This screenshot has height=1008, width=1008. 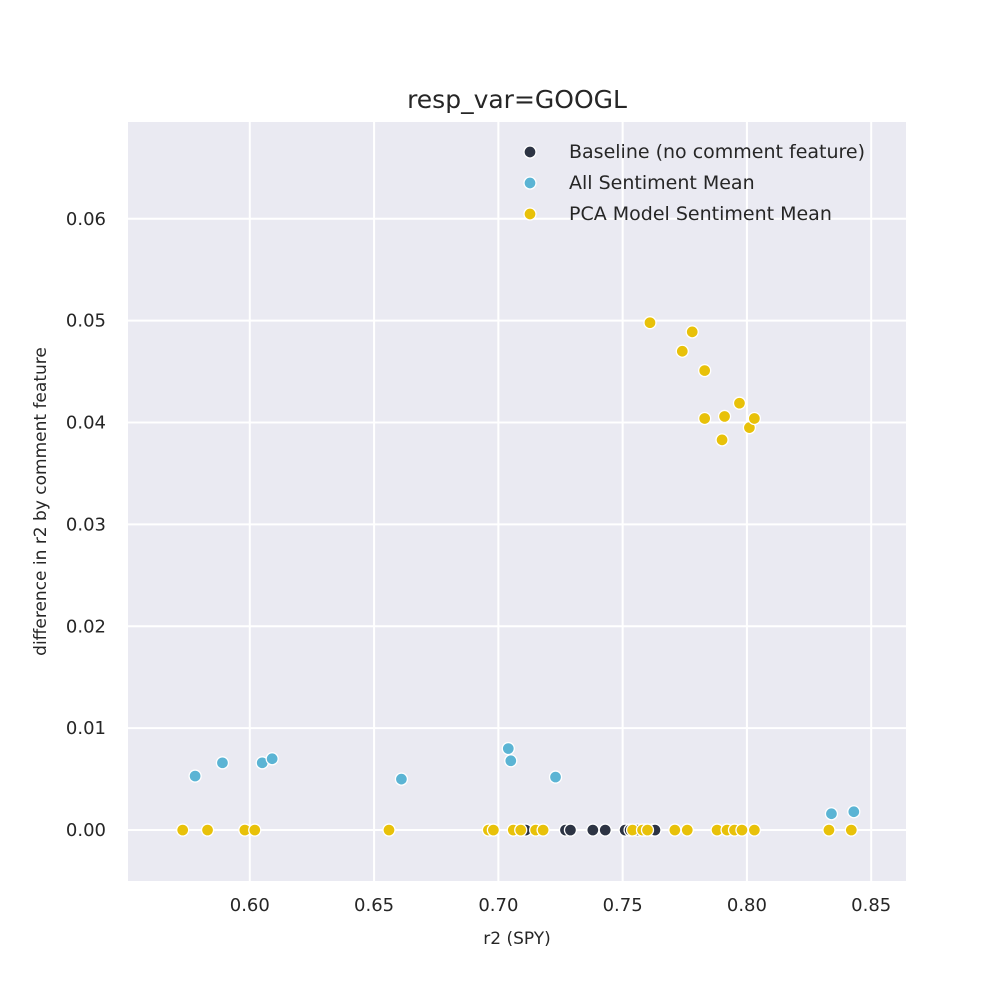 I want to click on y-tick-label: 0.01, so click(x=86, y=728).